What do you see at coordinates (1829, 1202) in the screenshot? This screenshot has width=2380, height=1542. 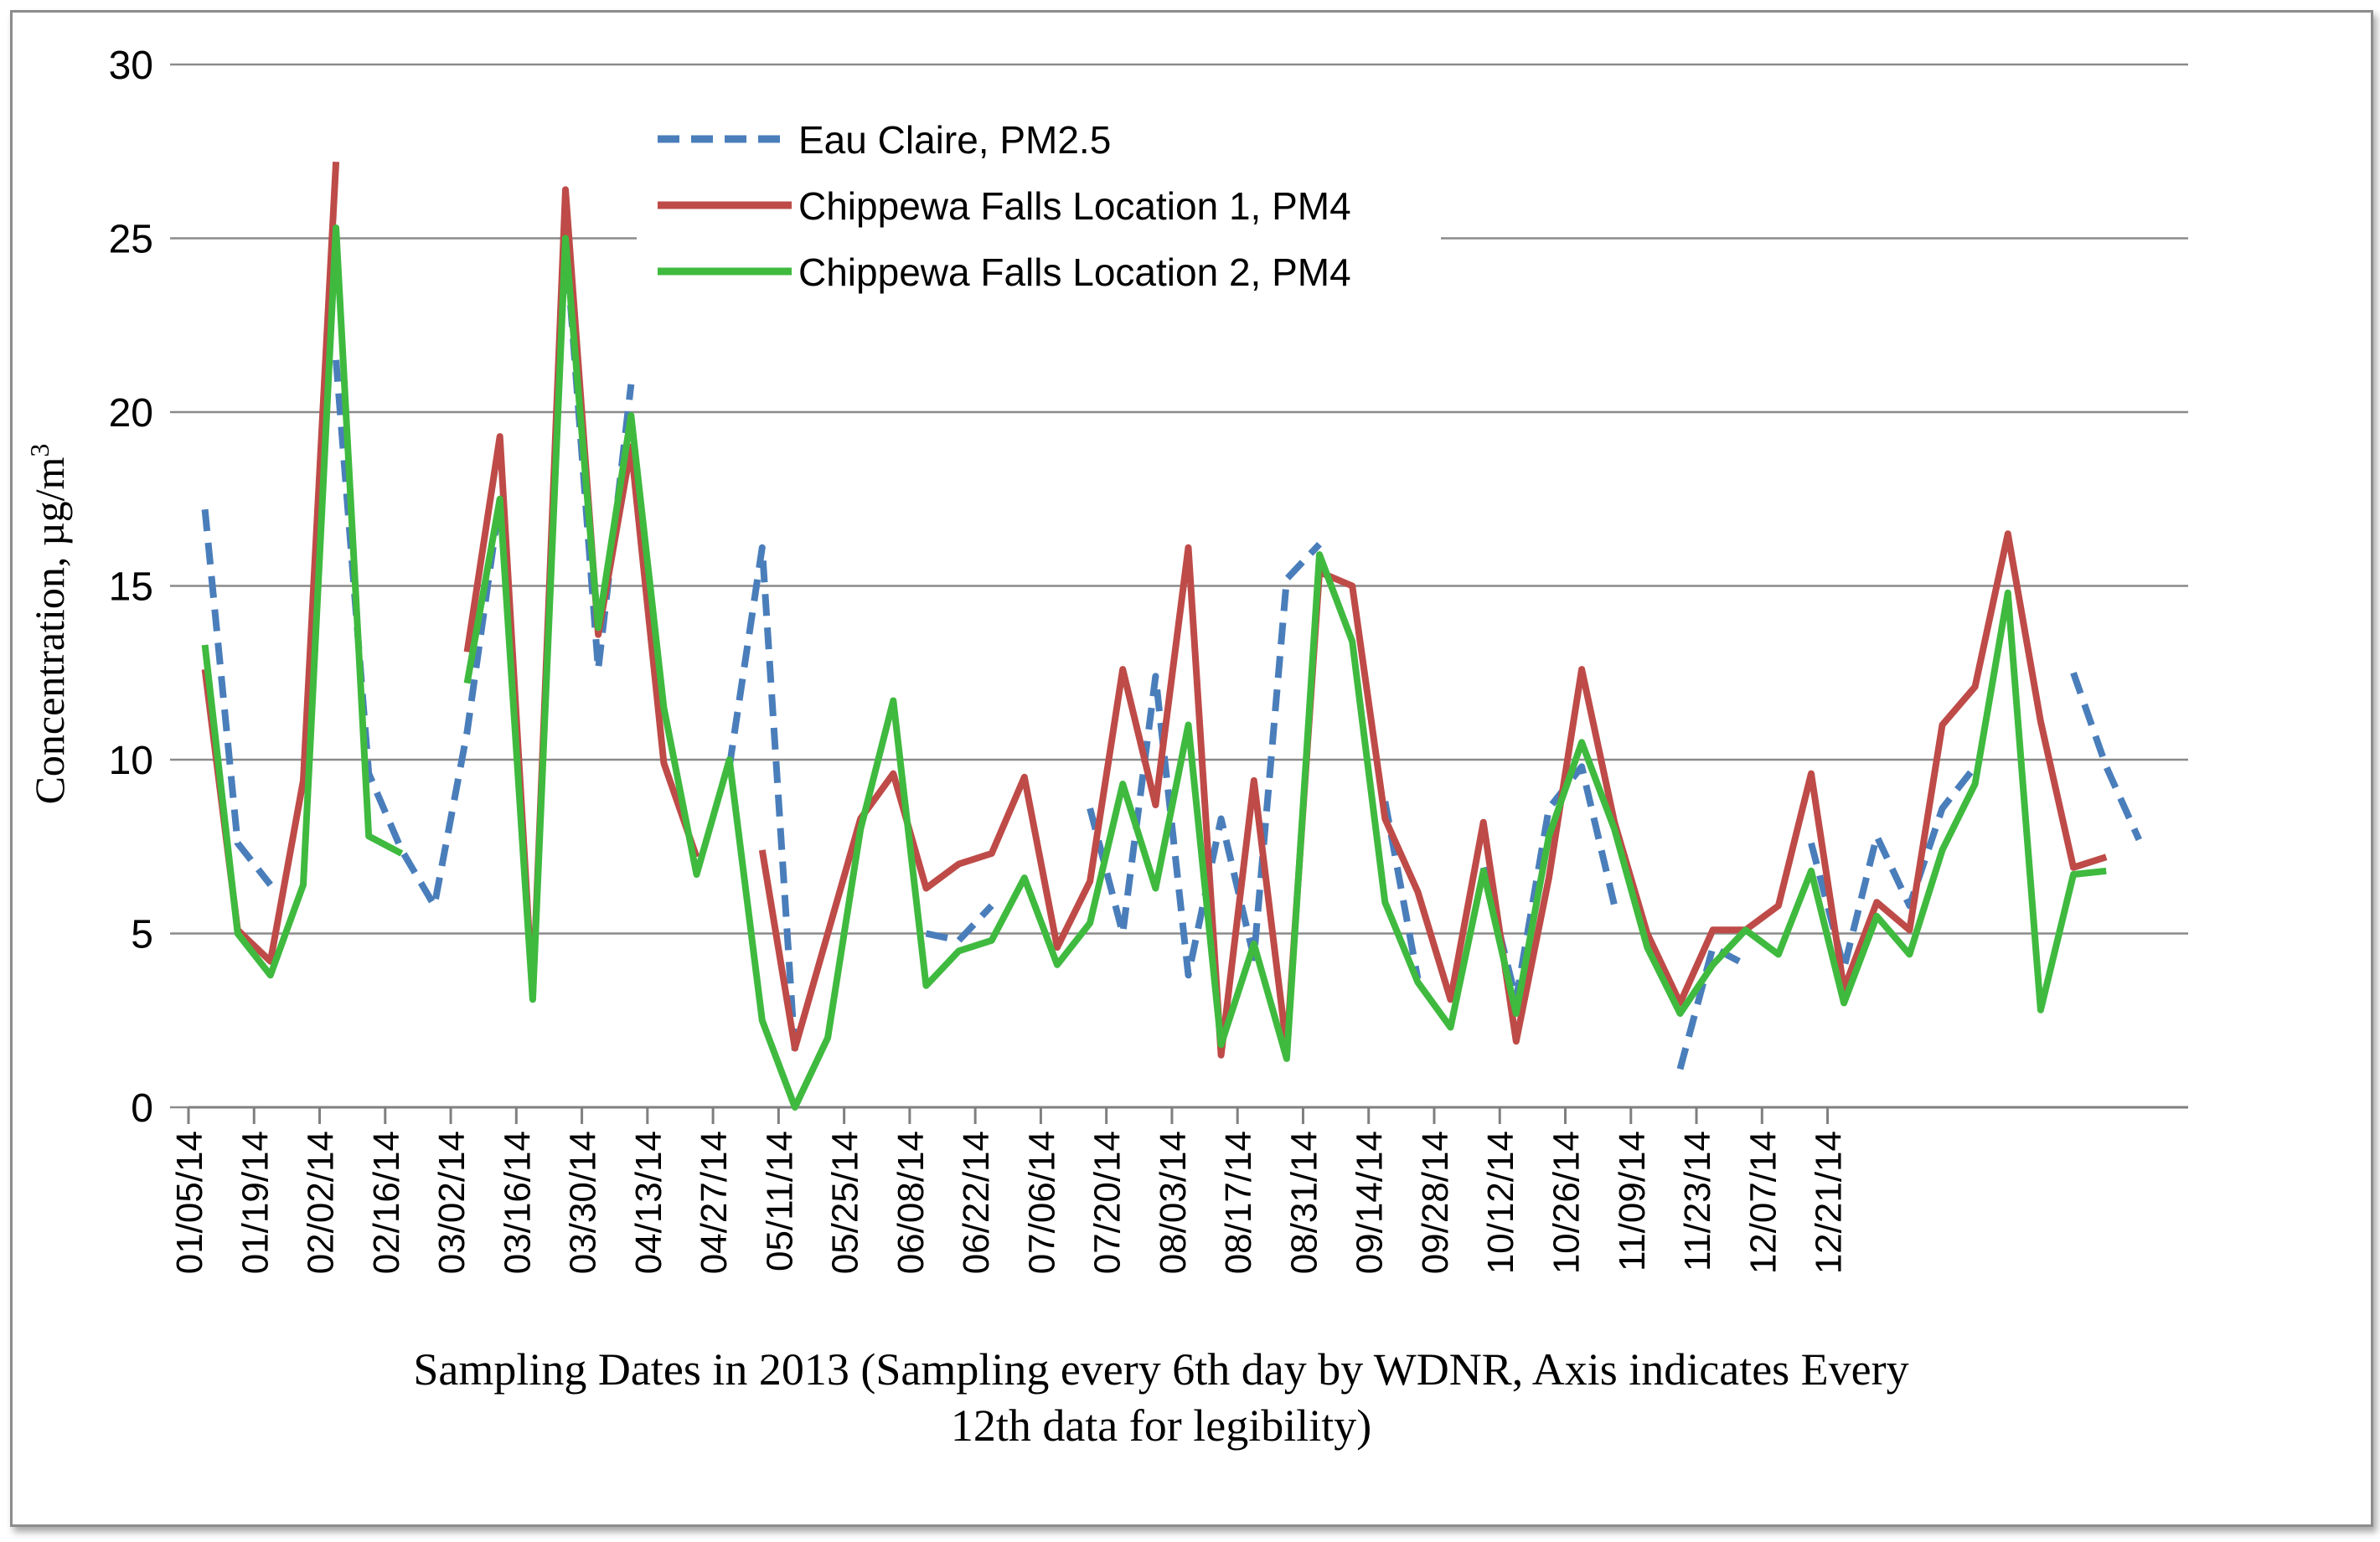 I see `x-tick-label: 12/21/14` at bounding box center [1829, 1202].